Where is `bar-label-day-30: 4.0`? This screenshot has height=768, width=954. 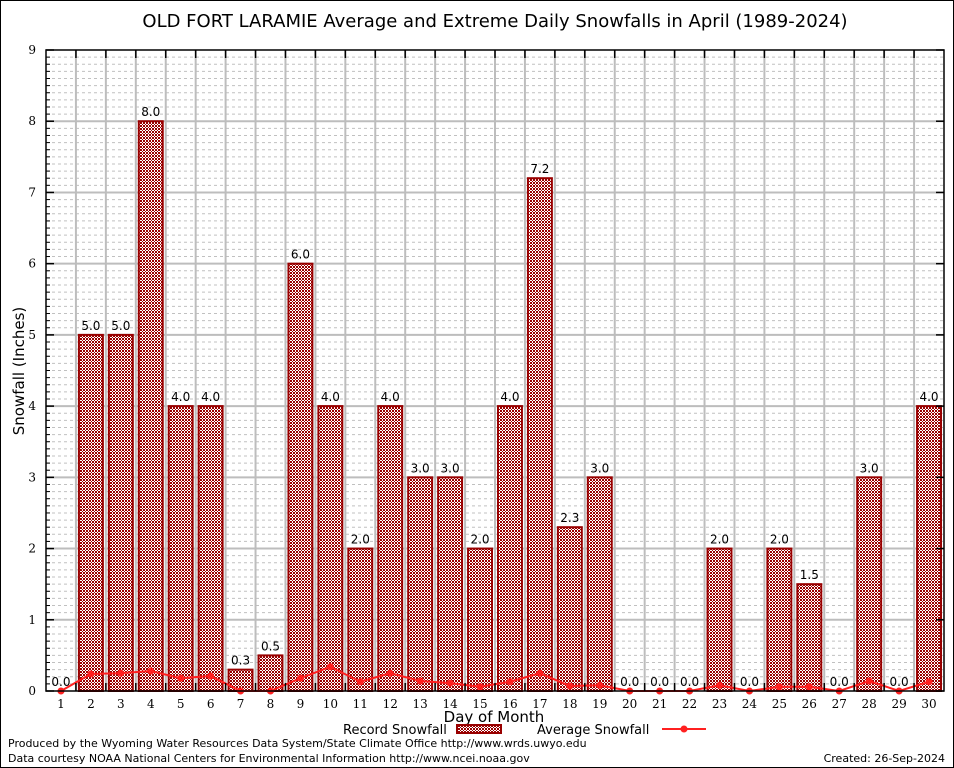 bar-label-day-30: 4.0 is located at coordinates (928, 397).